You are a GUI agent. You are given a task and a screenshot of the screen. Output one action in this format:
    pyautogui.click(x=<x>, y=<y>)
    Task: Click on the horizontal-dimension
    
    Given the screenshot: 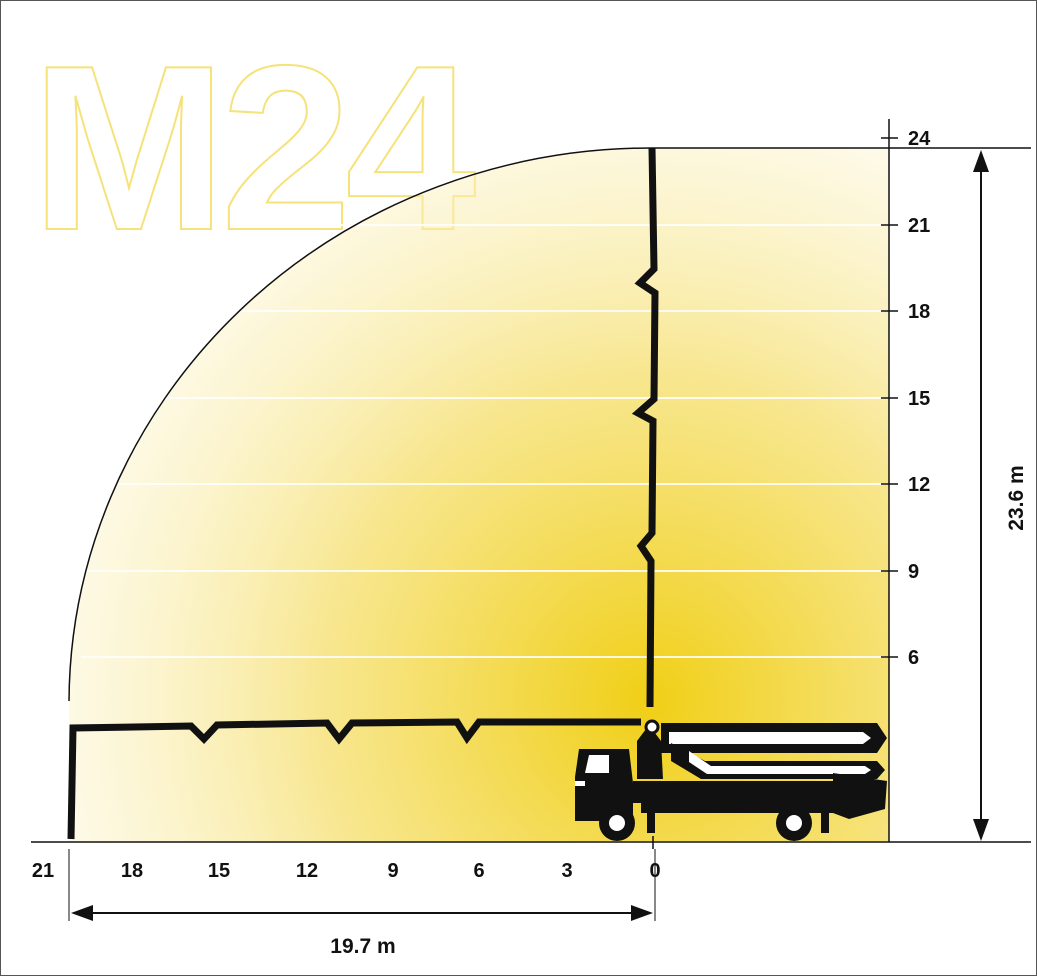 What is the action you would take?
    pyautogui.click(x=362, y=885)
    